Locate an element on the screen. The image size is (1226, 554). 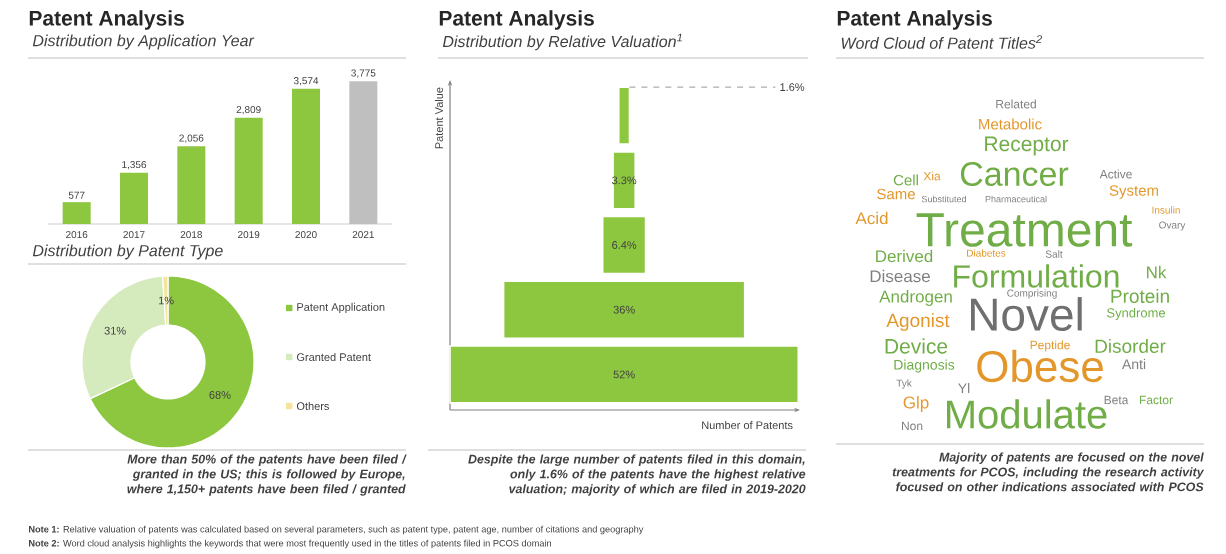
category-label: Receptor is located at coordinates (1027, 146).